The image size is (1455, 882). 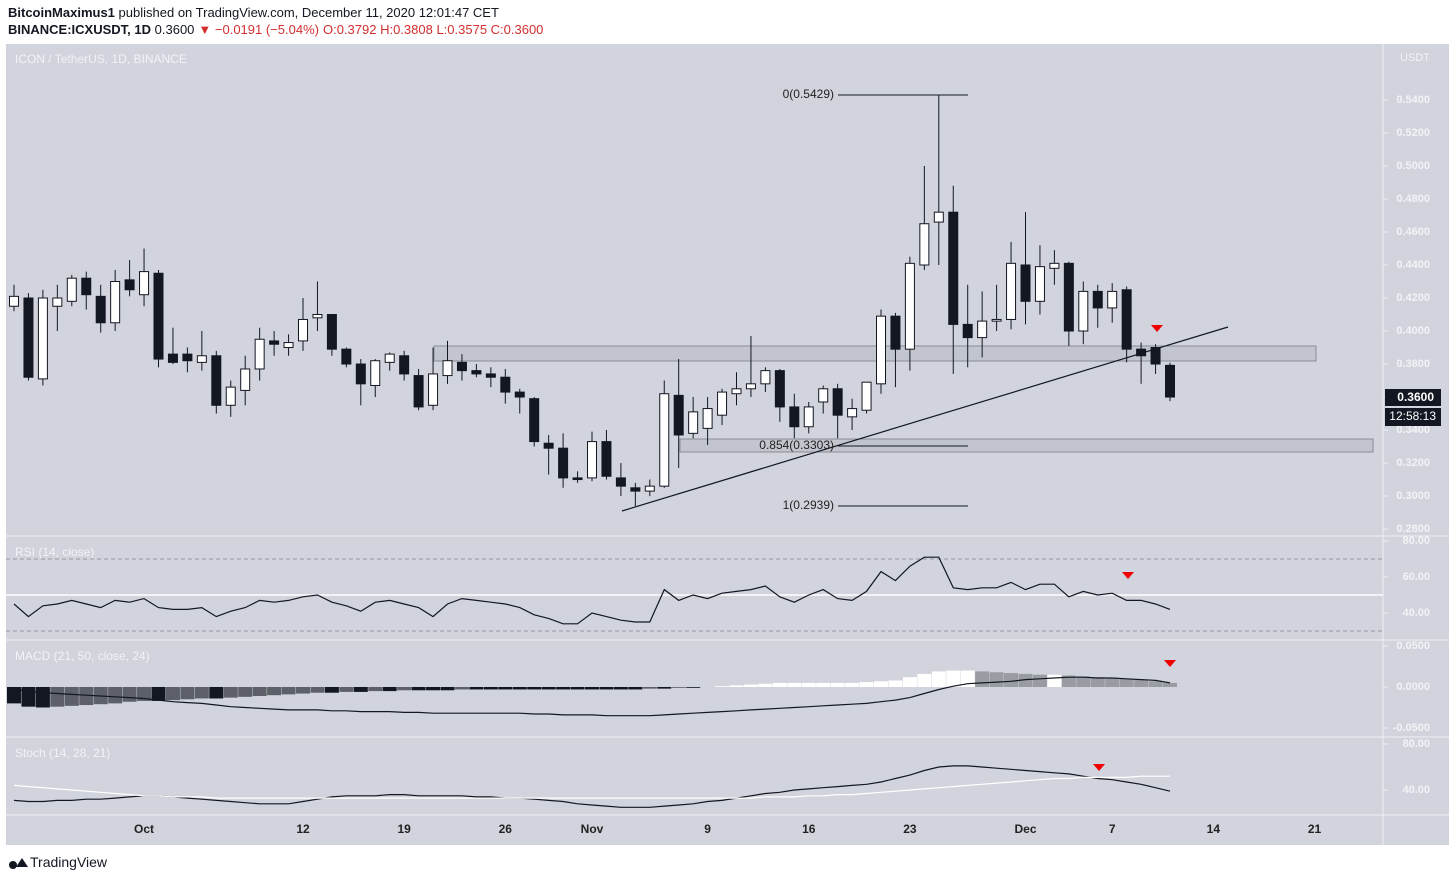 I want to click on y-tick-label: 0.3400, so click(x=1413, y=430).